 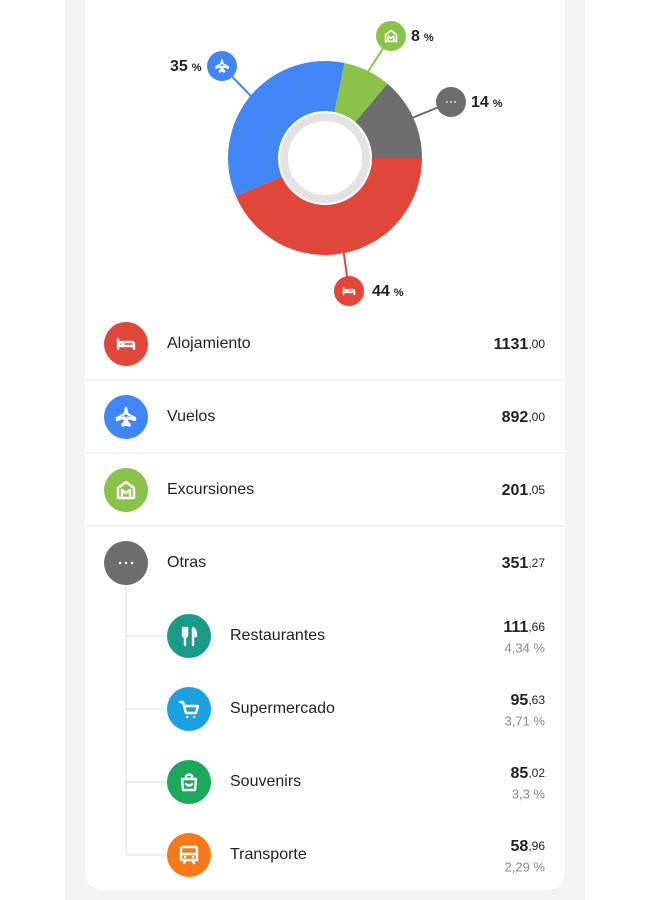 What do you see at coordinates (528, 773) in the screenshot?
I see `amount: 85,02` at bounding box center [528, 773].